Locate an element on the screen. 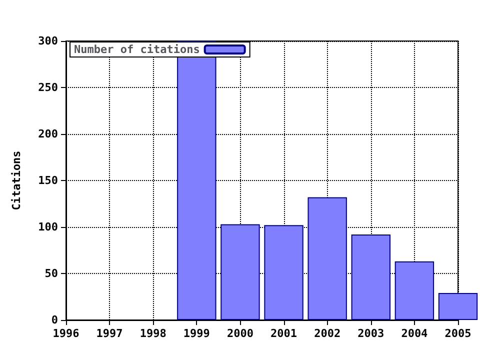 Image resolution: width=480 pixels, height=350 pixels. y-tick-label: 50 is located at coordinates (51, 273).